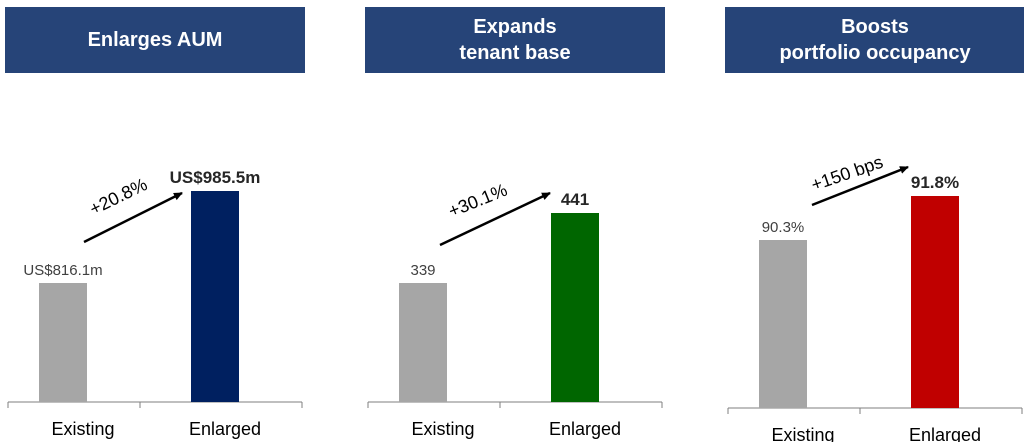 The width and height of the screenshot is (1024, 442). I want to click on header-line: portfolio occupancy, so click(875, 53).